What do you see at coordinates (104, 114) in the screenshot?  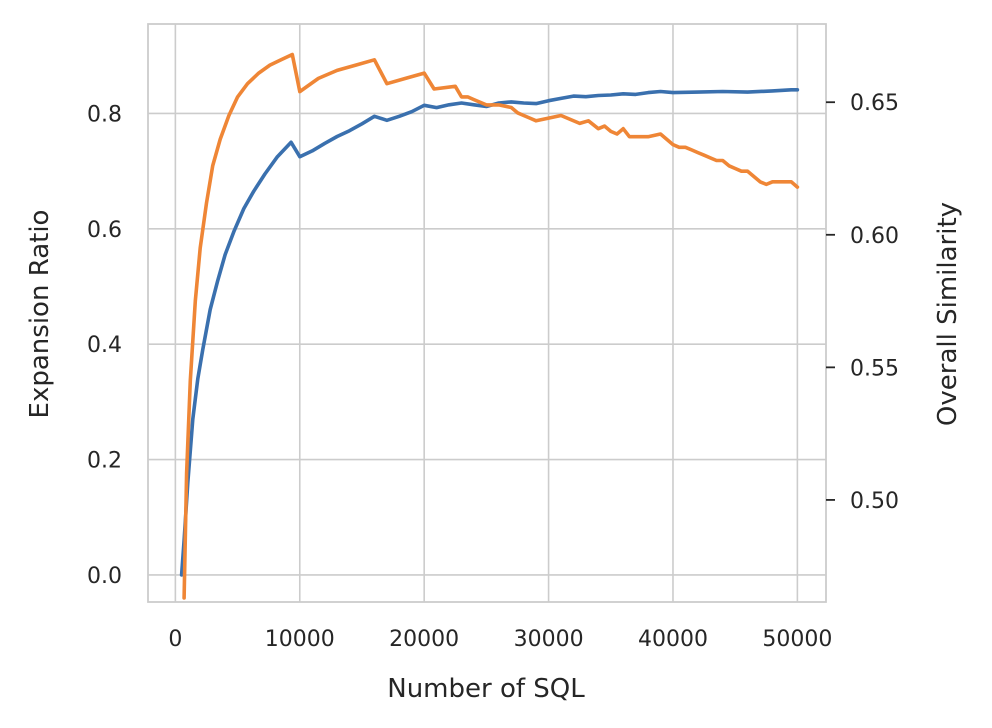 I see `left-y-tick-label: 0.8` at bounding box center [104, 114].